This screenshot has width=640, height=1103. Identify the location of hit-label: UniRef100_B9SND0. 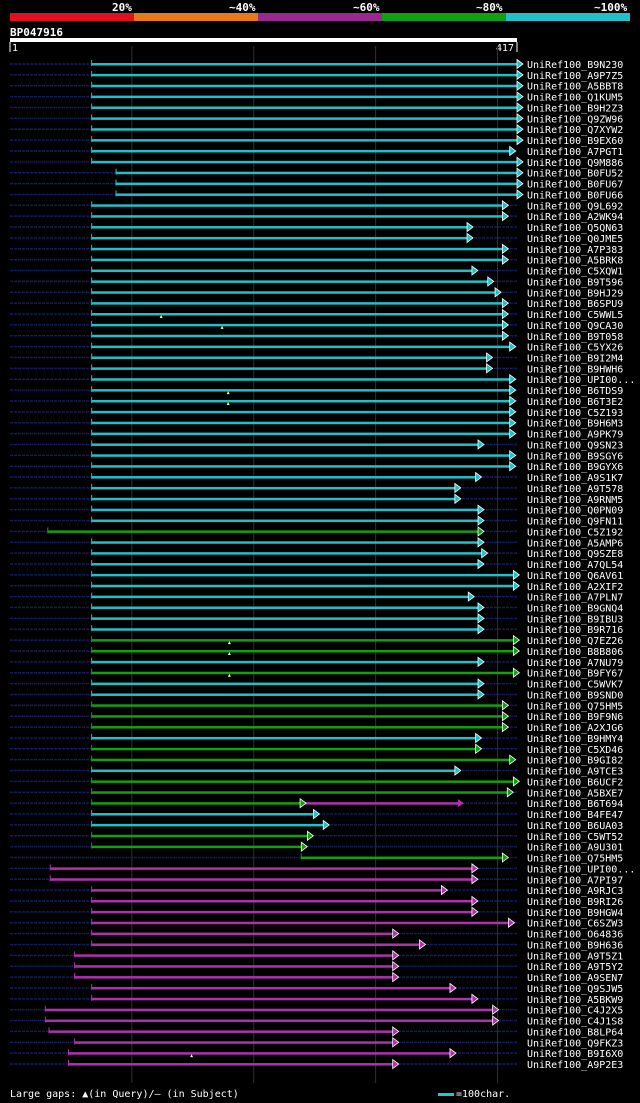
(575, 695).